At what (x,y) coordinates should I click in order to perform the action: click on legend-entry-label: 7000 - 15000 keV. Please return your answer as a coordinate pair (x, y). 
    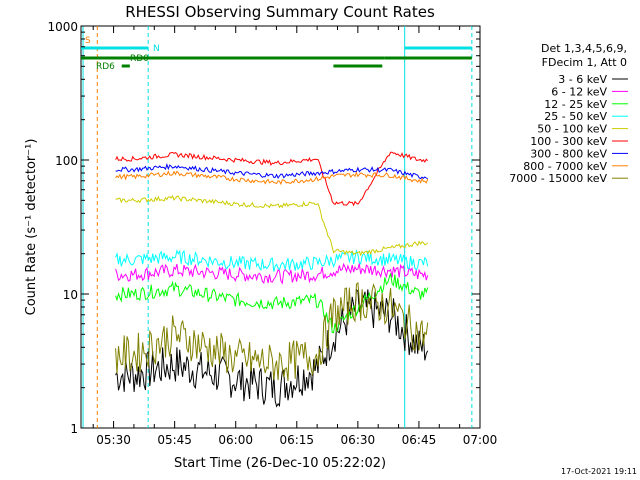
    Looking at the image, I should click on (558, 178).